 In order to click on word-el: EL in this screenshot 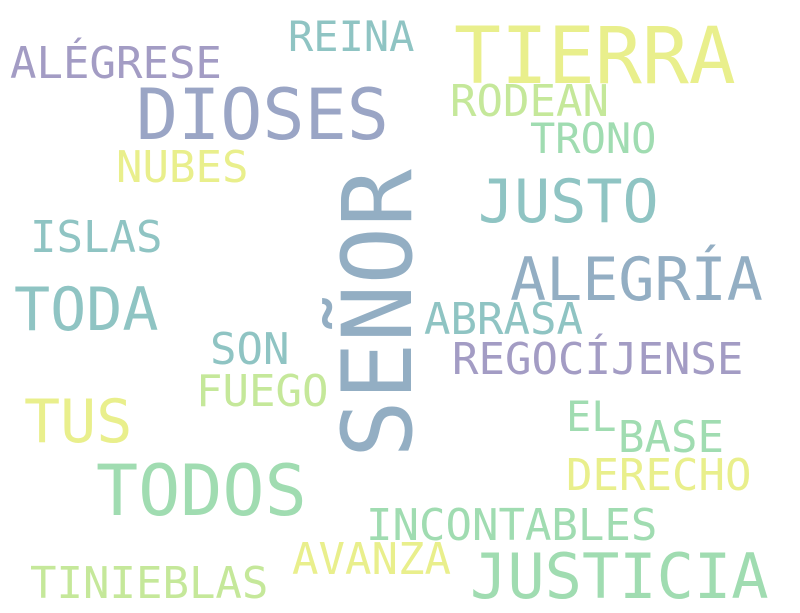, I will do `click(591, 416)`.